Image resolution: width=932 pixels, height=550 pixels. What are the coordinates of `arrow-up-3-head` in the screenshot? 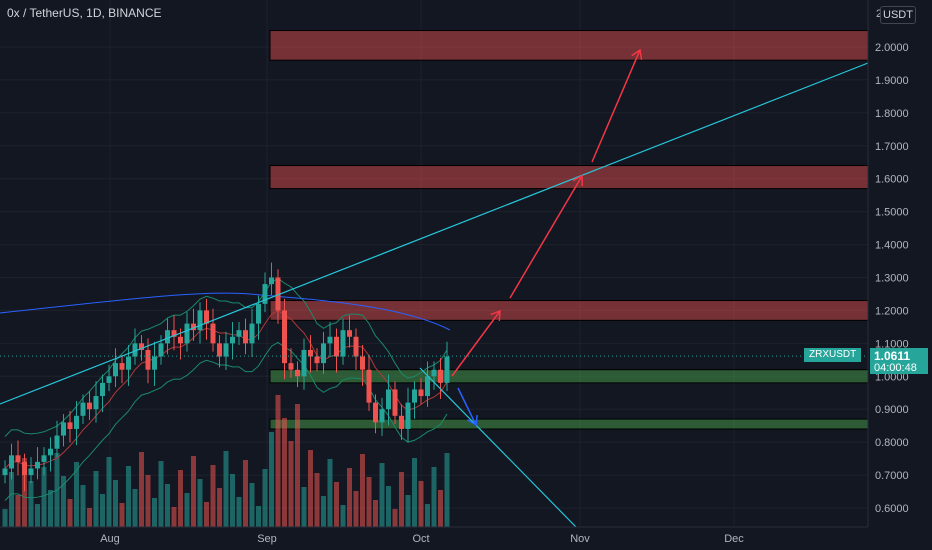 It's located at (637, 54).